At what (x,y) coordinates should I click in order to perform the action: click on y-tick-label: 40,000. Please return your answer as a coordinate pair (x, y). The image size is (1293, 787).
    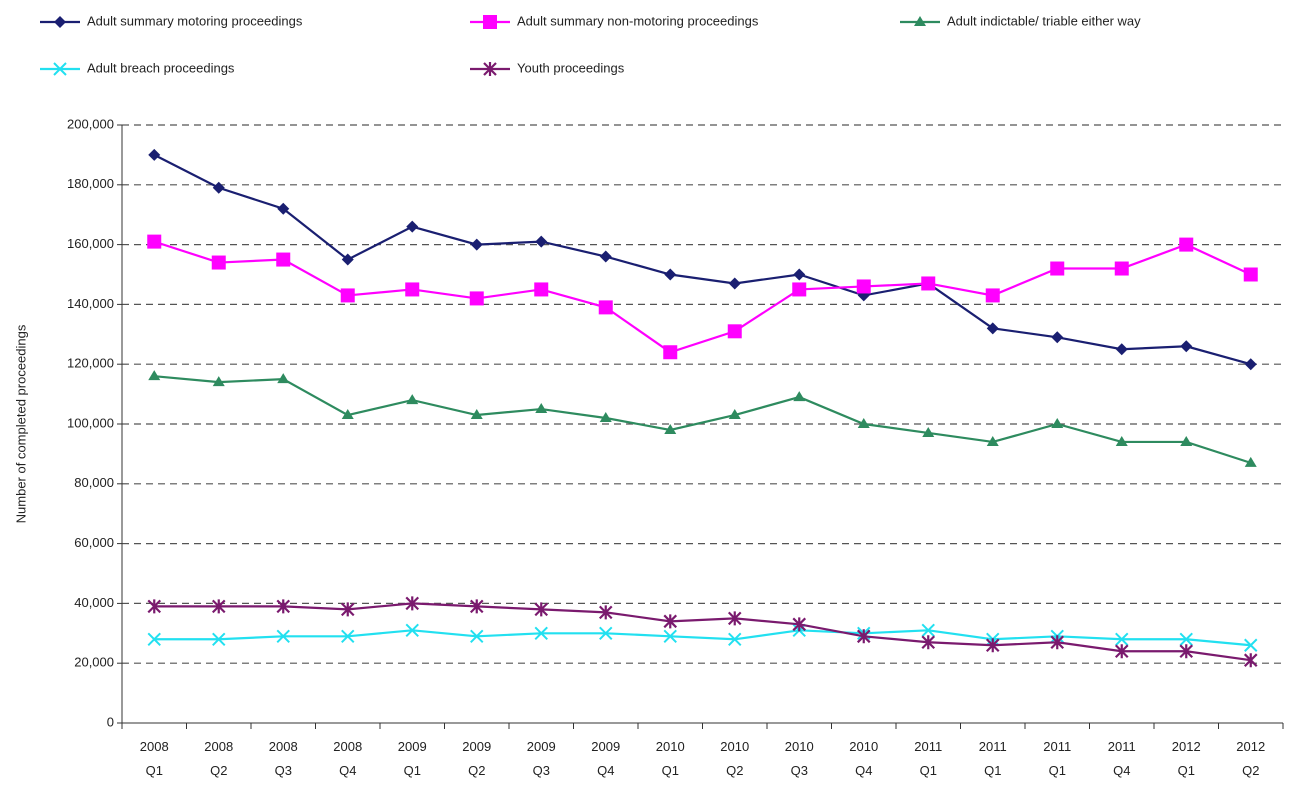
    Looking at the image, I should click on (94, 602).